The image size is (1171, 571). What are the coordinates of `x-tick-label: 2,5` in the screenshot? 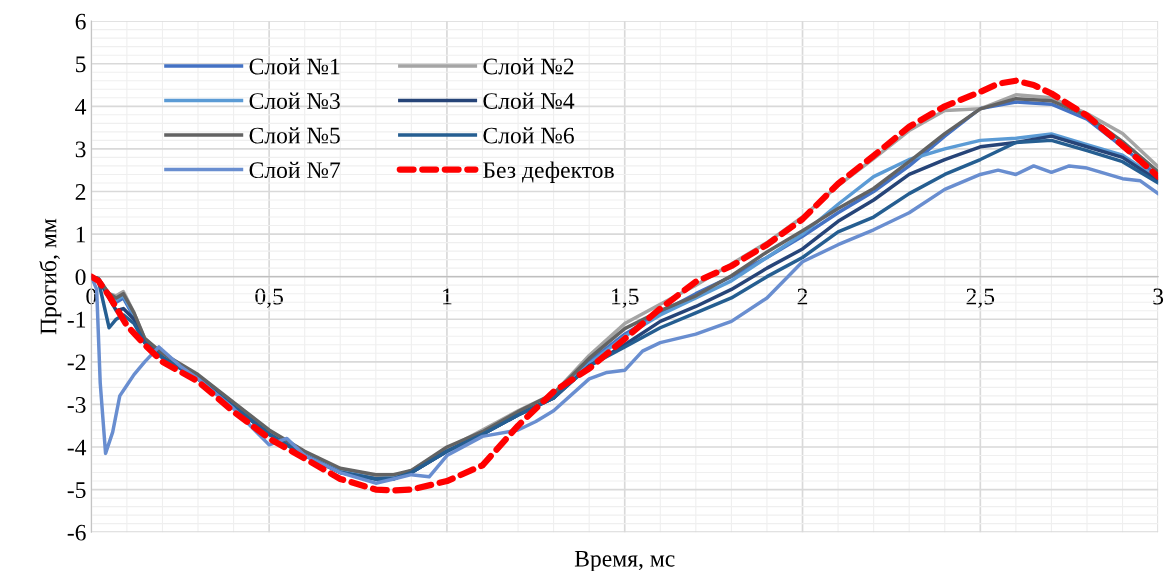 It's located at (980, 298).